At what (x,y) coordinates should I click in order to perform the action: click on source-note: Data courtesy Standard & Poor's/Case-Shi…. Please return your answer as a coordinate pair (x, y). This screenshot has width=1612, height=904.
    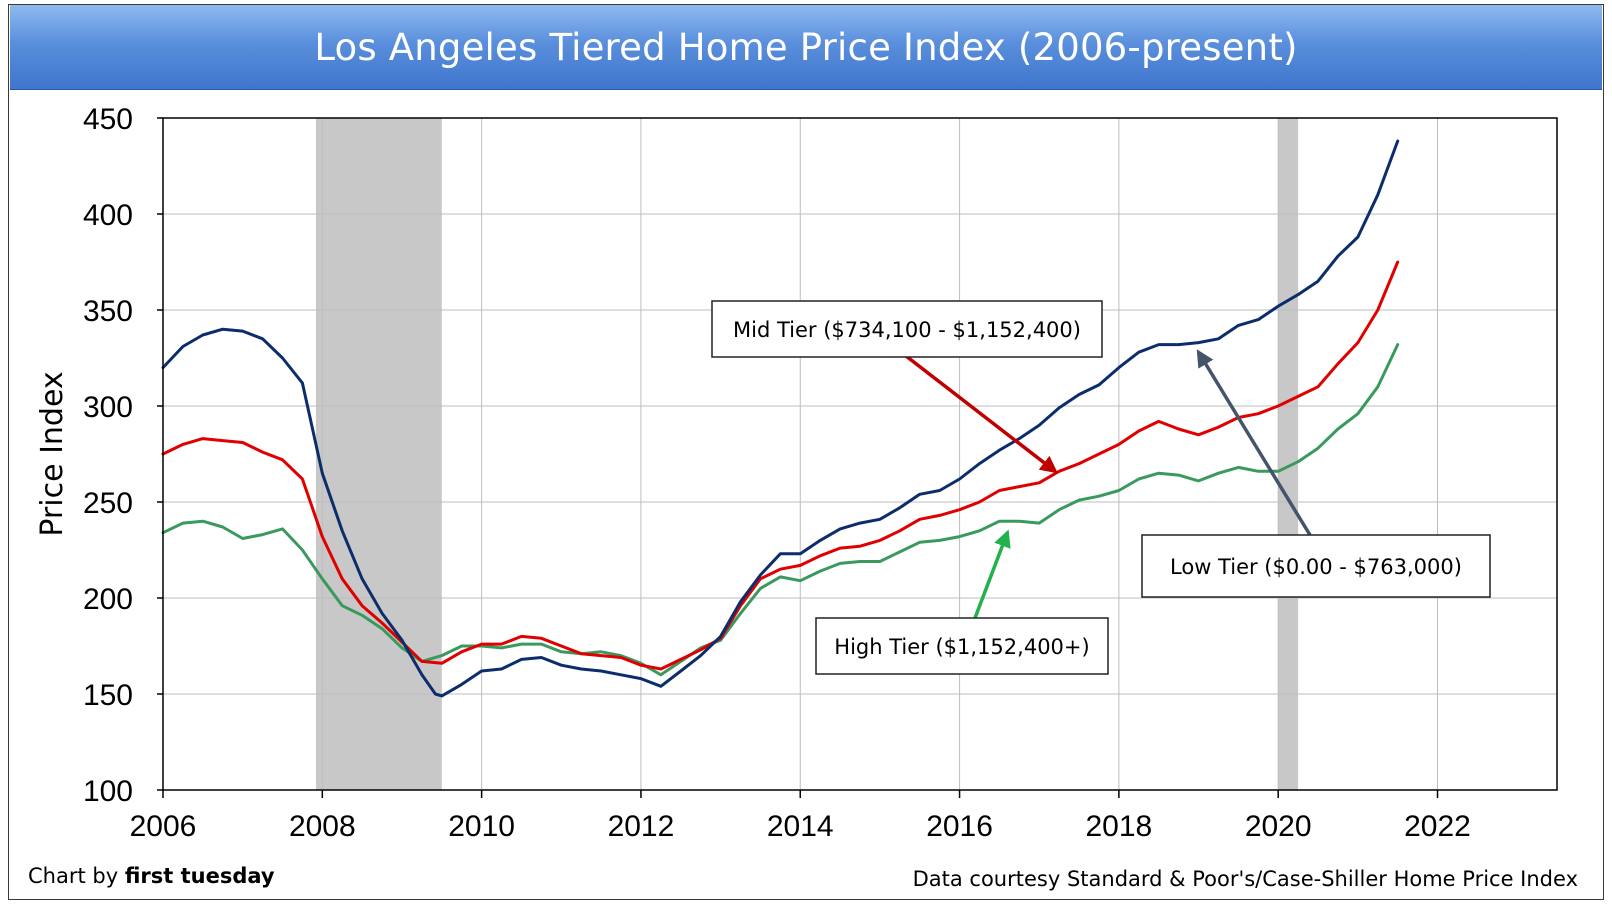
    Looking at the image, I should click on (1245, 879).